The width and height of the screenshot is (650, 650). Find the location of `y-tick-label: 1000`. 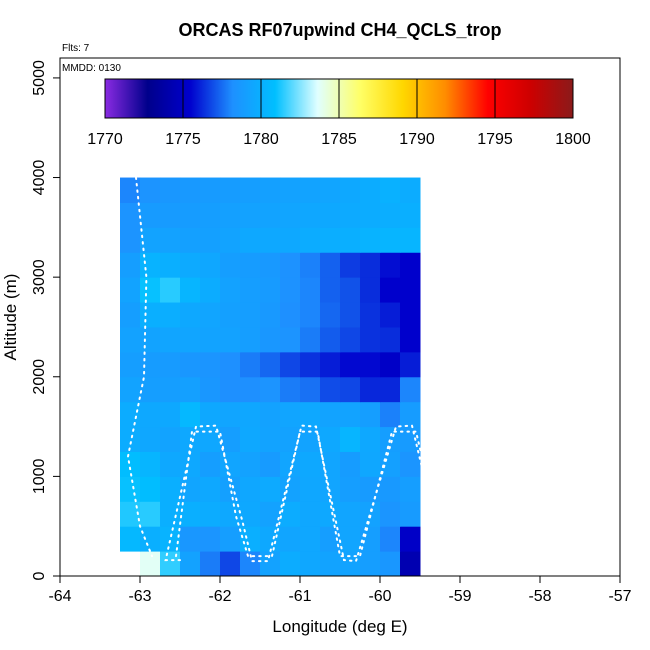

y-tick-label: 1000 is located at coordinates (39, 476).